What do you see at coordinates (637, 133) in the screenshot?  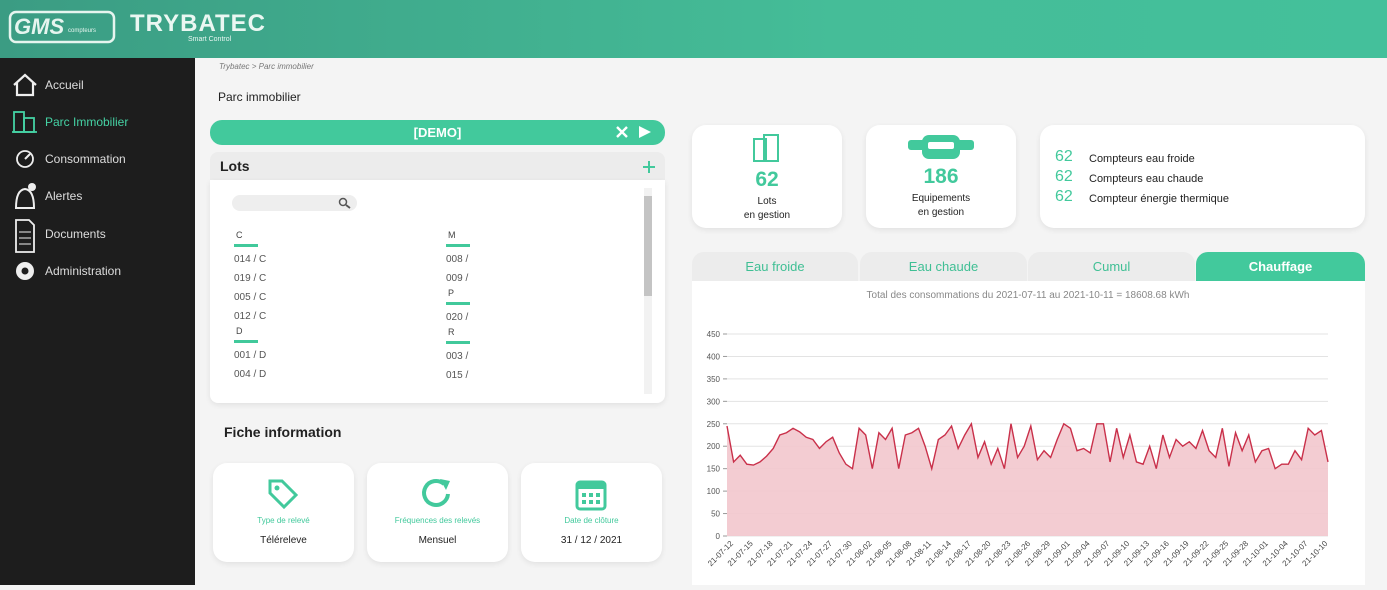 I see `site-controls` at bounding box center [637, 133].